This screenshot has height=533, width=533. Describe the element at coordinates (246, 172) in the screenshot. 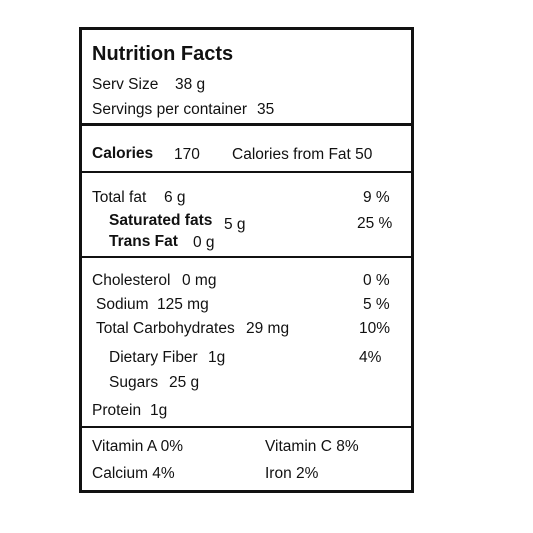

I see `divider-calories` at that location.